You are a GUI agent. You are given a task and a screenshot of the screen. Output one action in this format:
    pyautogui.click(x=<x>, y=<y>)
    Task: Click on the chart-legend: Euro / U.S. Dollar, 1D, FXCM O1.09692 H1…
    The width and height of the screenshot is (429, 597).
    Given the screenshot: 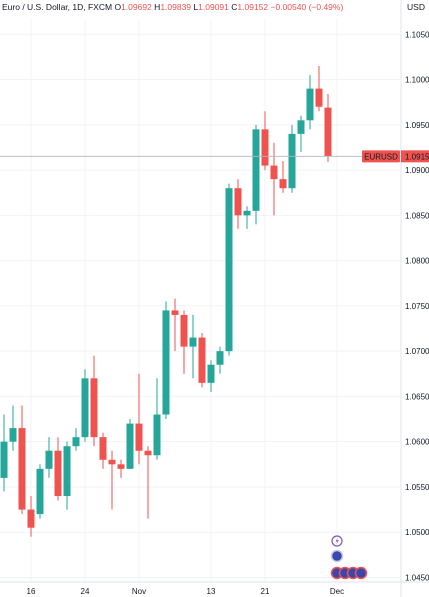 What is the action you would take?
    pyautogui.click(x=172, y=7)
    